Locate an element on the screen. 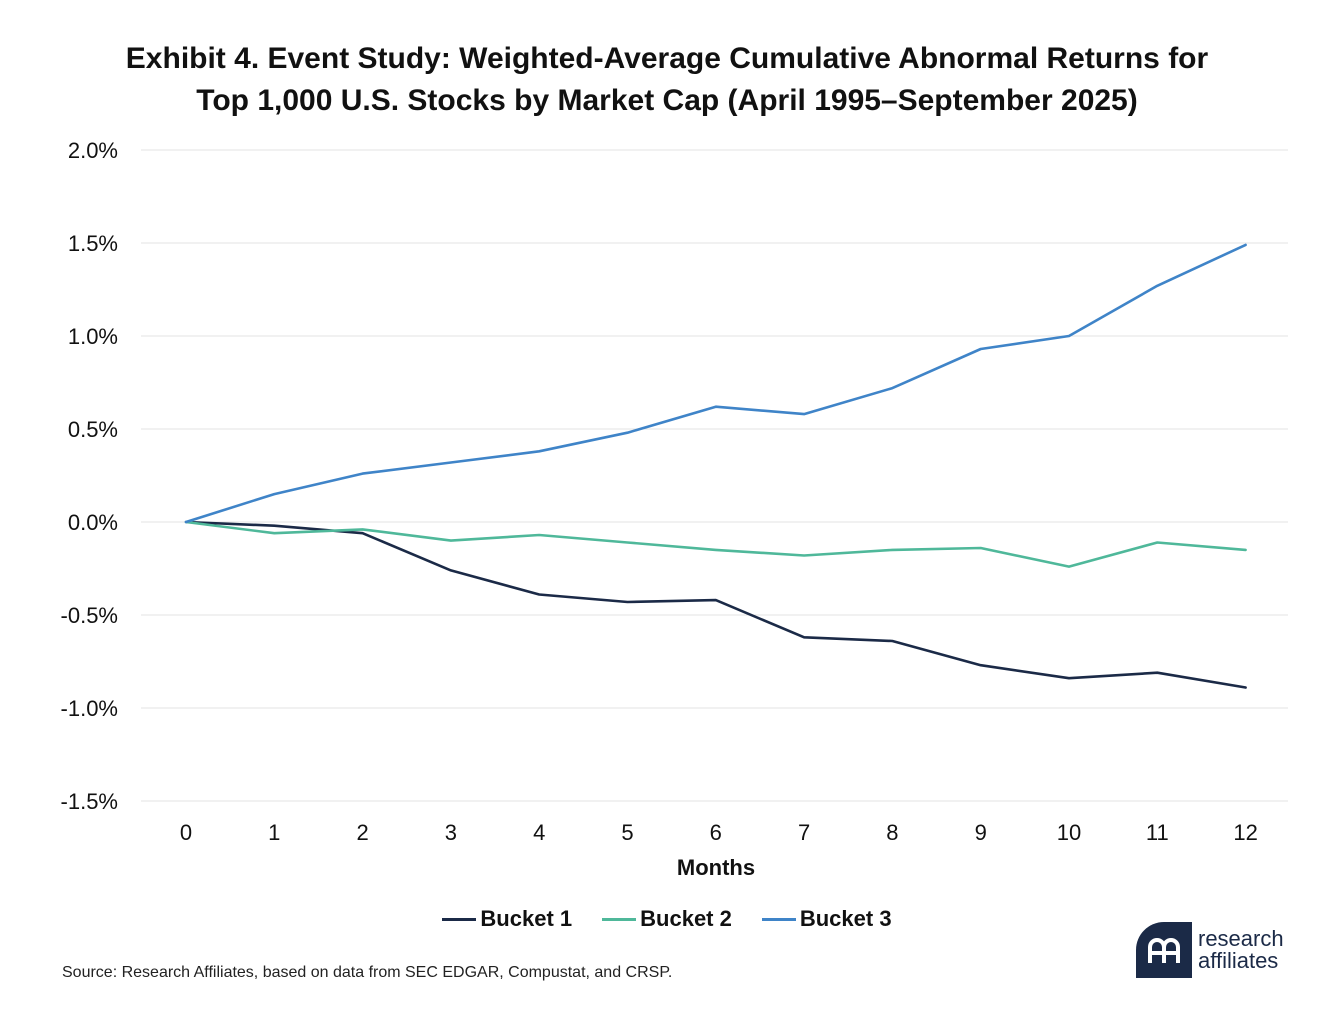 This screenshot has height=1030, width=1334. logo-mark-icon is located at coordinates (1164, 950).